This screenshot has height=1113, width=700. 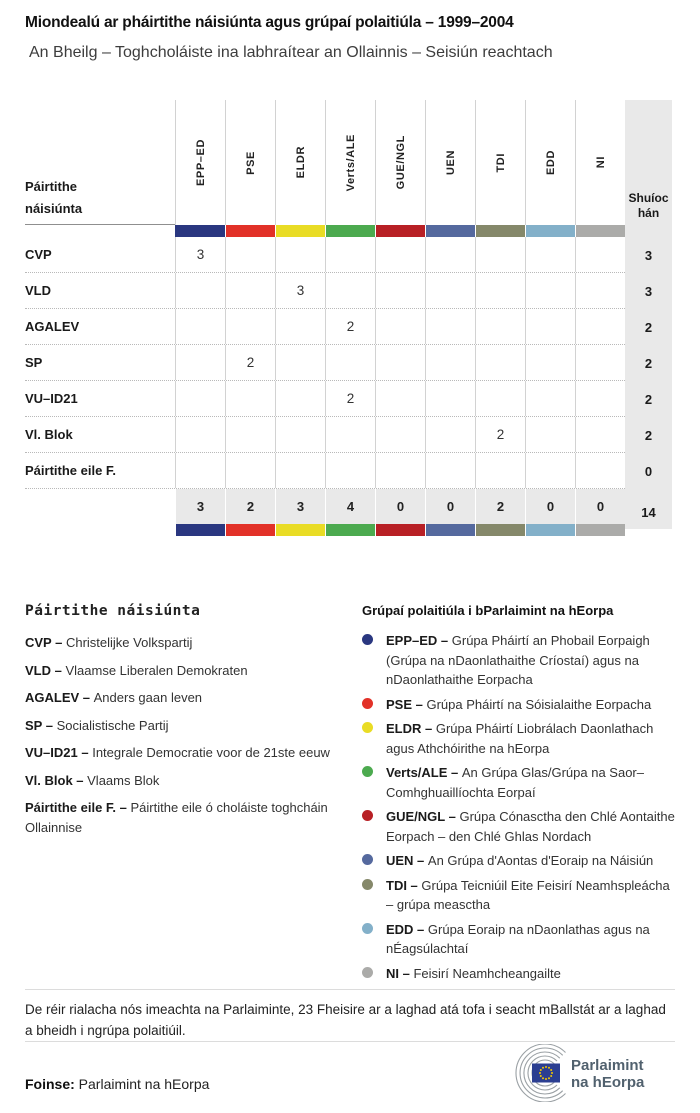 I want to click on group-total: 0, so click(x=600, y=506).